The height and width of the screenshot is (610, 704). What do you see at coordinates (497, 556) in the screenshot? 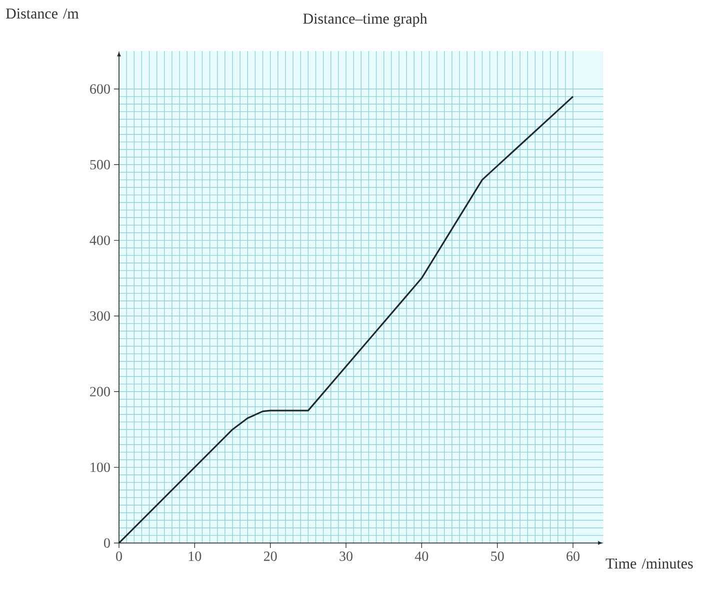
I see `x-tick-label: 50` at bounding box center [497, 556].